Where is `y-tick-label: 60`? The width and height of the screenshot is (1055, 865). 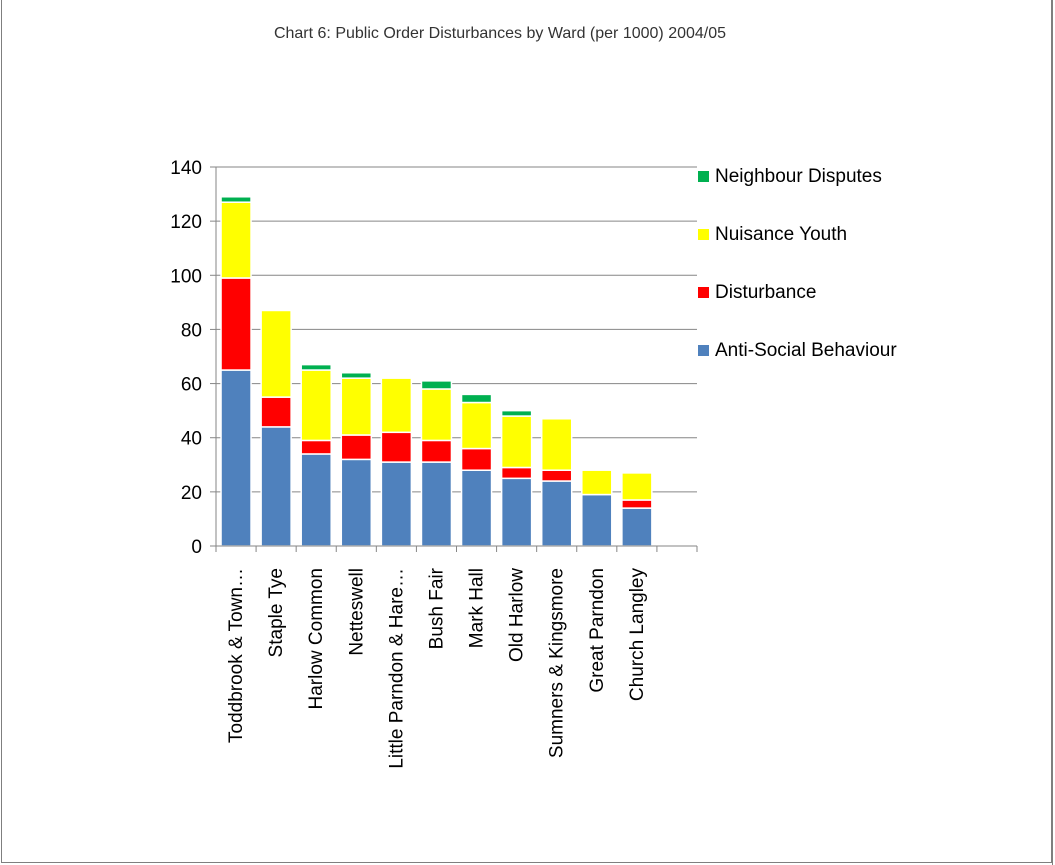 y-tick-label: 60 is located at coordinates (191, 385).